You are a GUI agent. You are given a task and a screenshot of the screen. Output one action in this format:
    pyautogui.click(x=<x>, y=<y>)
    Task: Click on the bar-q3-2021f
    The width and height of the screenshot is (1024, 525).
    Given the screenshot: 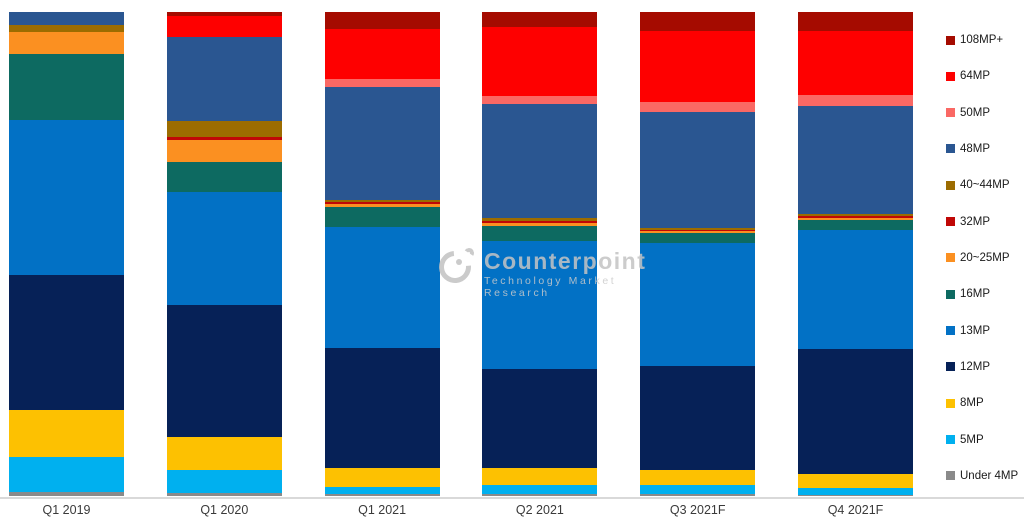 What is the action you would take?
    pyautogui.click(x=698, y=254)
    